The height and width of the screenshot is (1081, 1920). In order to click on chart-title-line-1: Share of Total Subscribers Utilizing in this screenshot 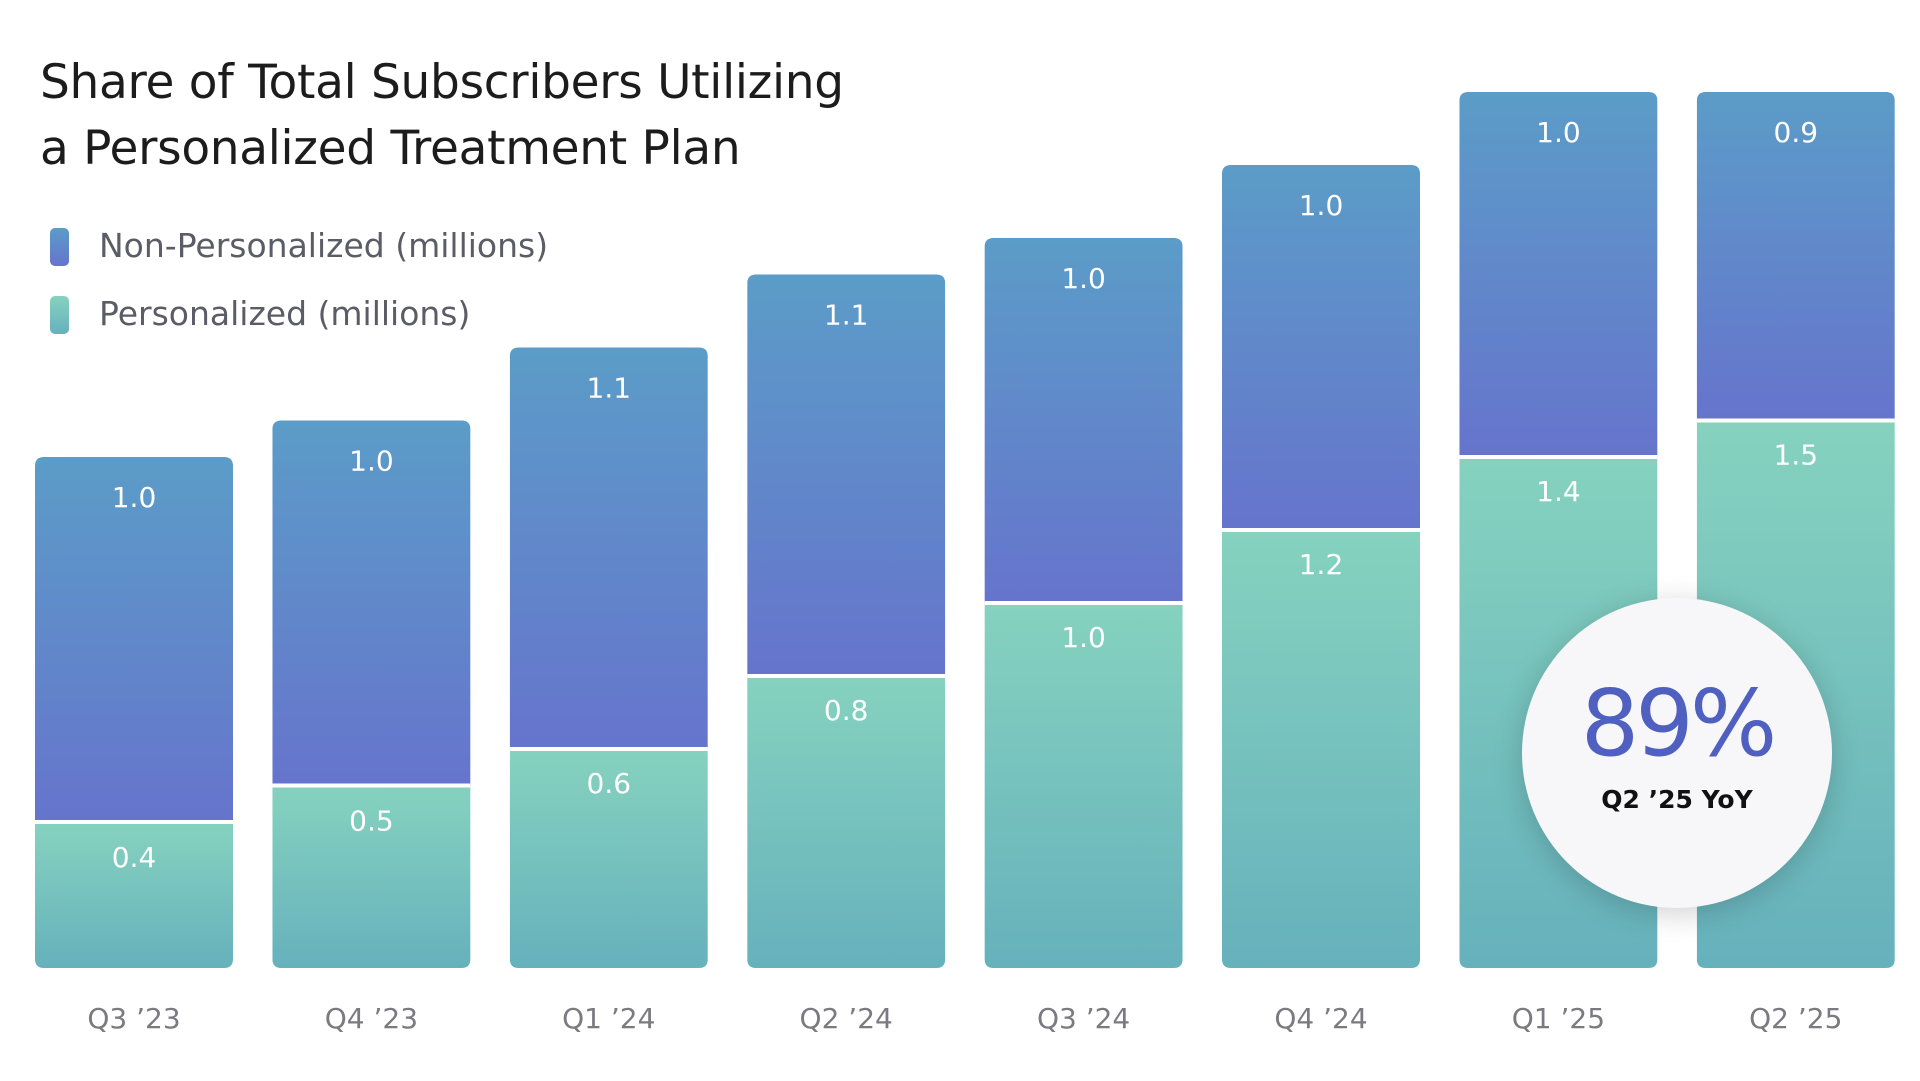, I will do `click(442, 82)`.